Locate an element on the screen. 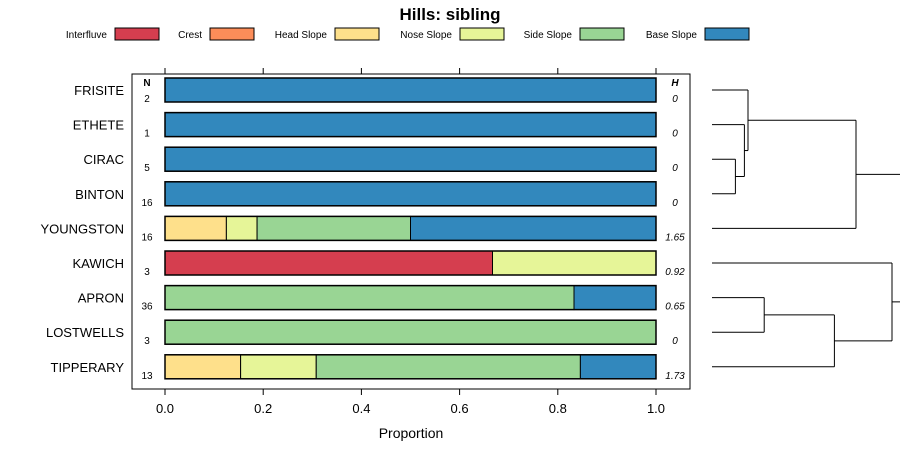  n-value-ethete: 1 is located at coordinates (147, 134).